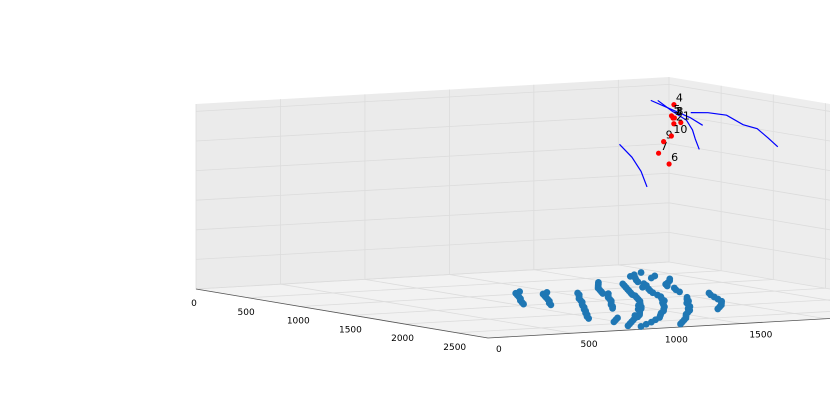  I want to click on x-tick-label: 500, so click(246, 313).